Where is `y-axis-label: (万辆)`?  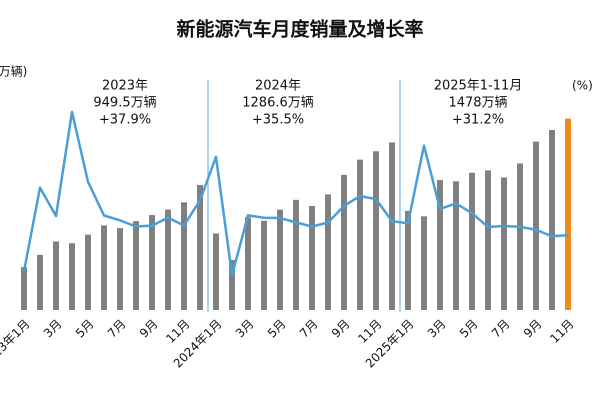
y-axis-label: (万辆) is located at coordinates (13, 72).